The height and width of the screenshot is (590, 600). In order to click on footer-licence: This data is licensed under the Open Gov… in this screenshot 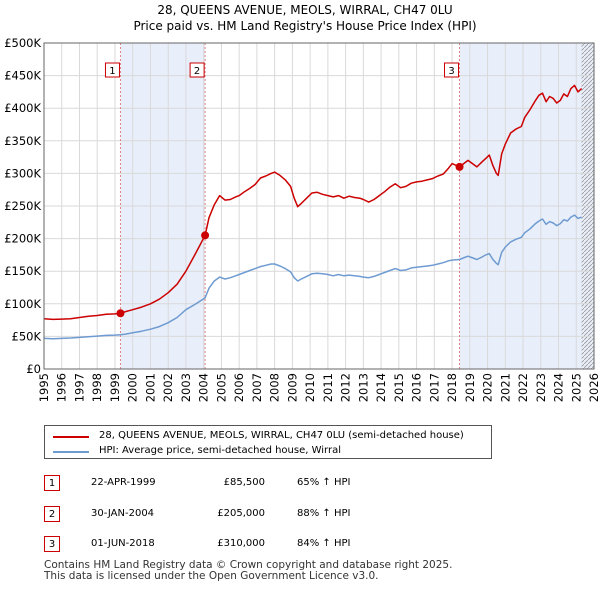, I will do `click(211, 576)`.